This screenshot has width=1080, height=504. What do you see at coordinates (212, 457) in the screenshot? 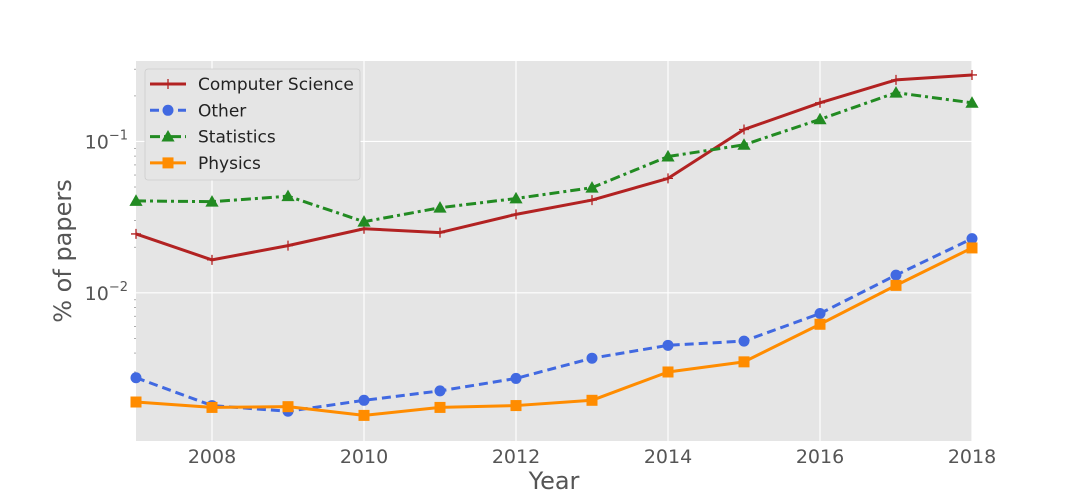
I see `x-tick-label: 2008` at bounding box center [212, 457].